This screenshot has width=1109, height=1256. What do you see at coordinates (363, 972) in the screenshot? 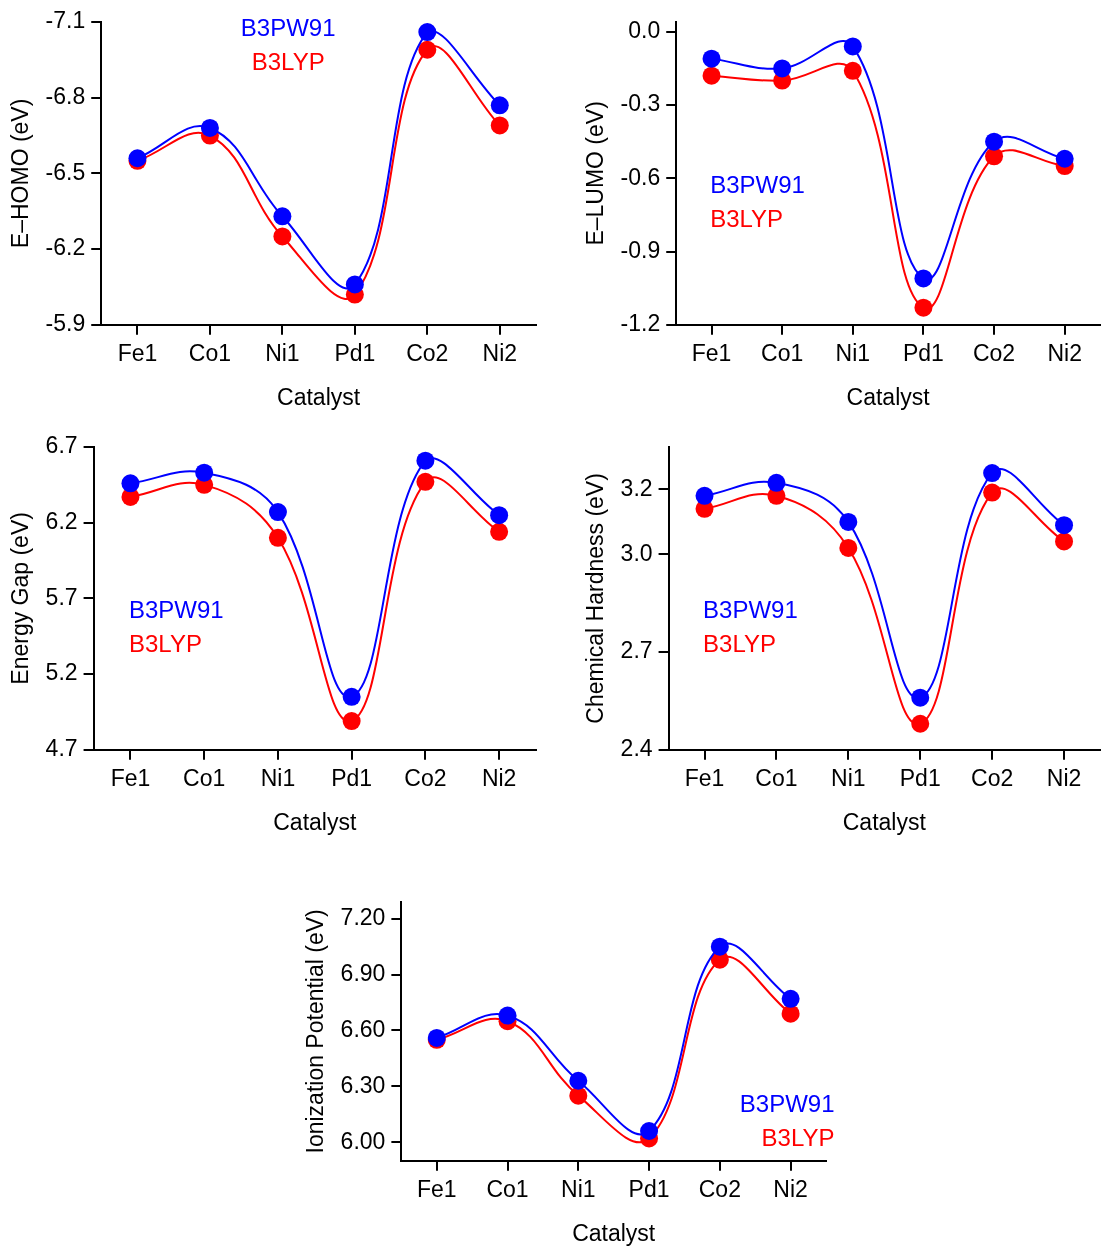
I see `y-tick-label: 6.90` at bounding box center [363, 972].